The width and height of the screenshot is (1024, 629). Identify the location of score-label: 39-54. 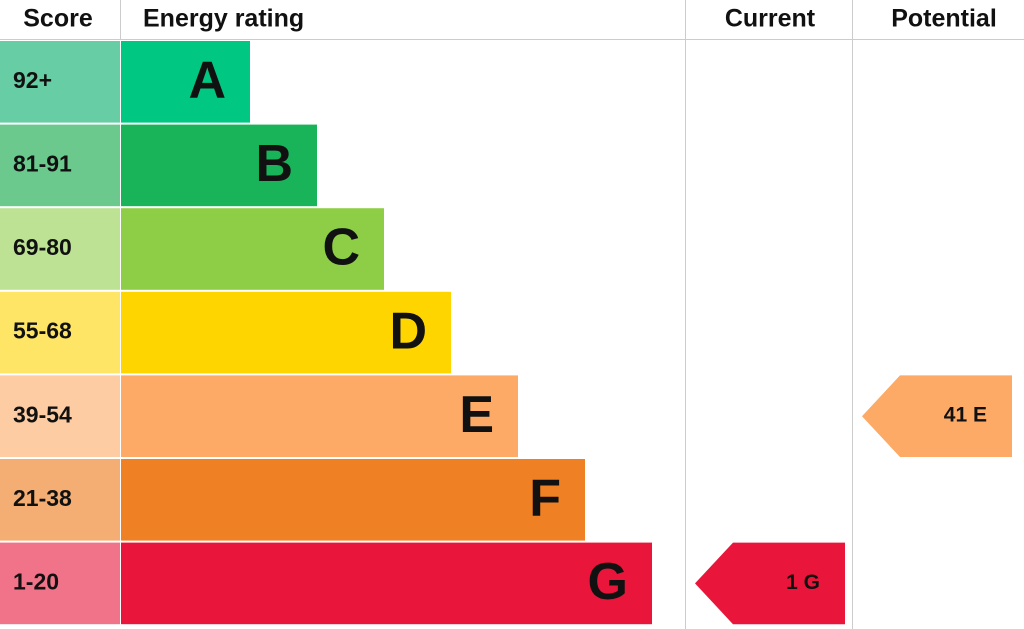
(42, 414).